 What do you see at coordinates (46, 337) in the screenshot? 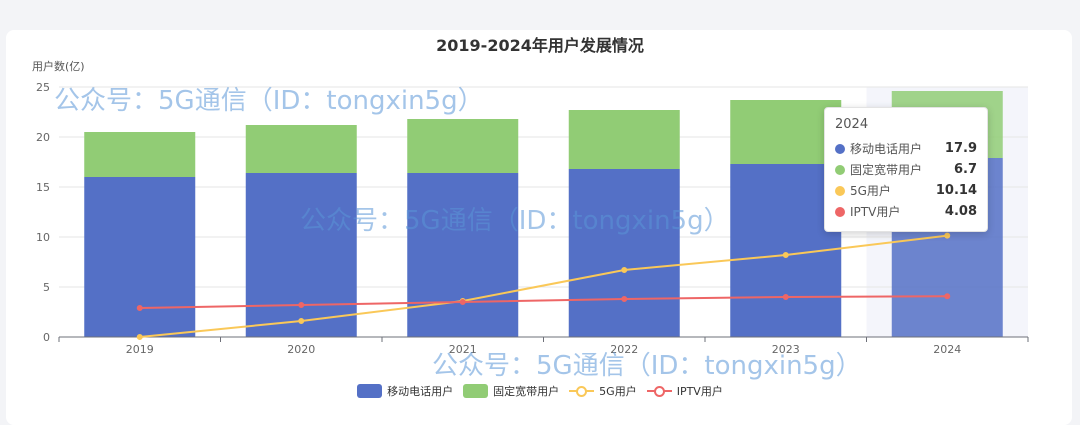
I see `y-tick-label: 0` at bounding box center [46, 337].